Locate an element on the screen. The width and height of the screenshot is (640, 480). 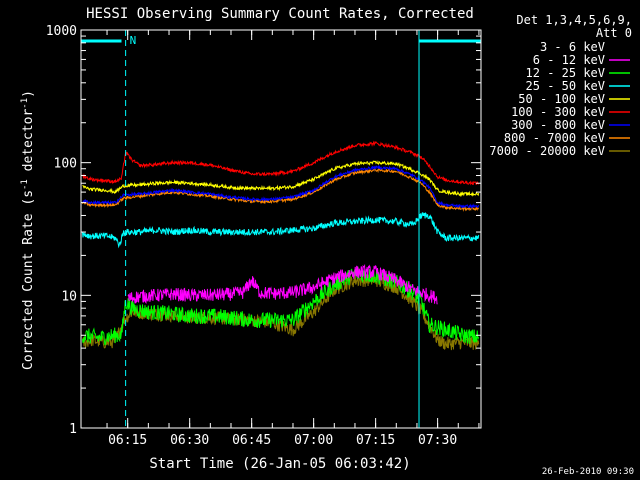
legend-label: 7000 - 20000 keV is located at coordinates (547, 151).